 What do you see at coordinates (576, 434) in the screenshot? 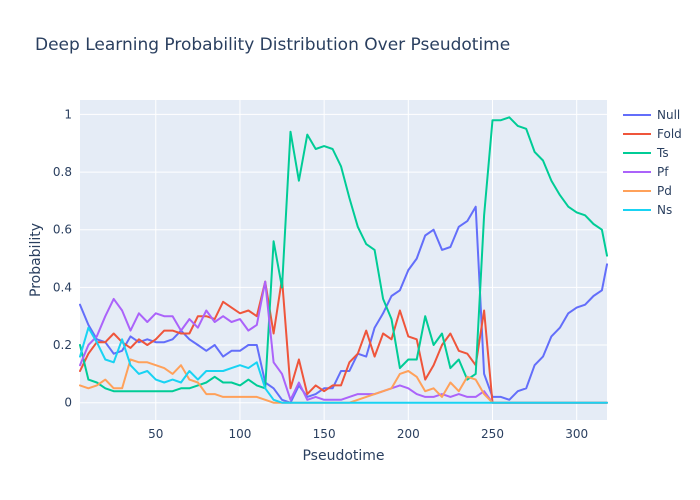
I see `x-tick-label: 300` at bounding box center [576, 434].